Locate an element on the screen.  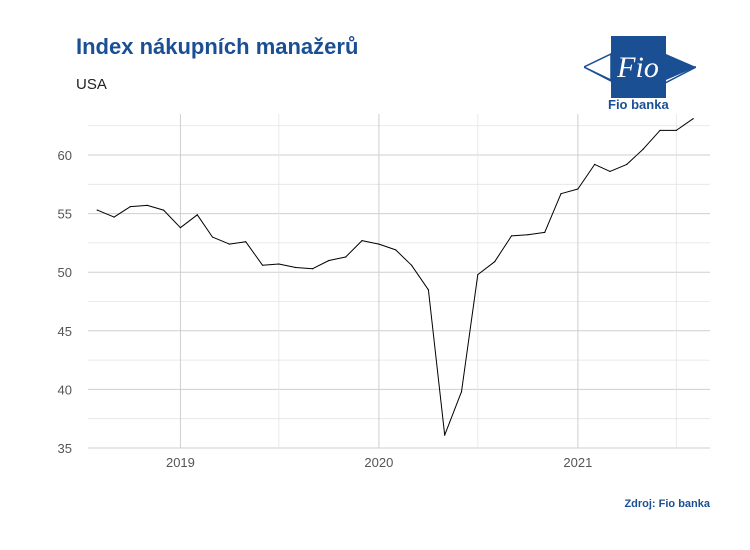
y-tick-label: 35 is located at coordinates (65, 448).